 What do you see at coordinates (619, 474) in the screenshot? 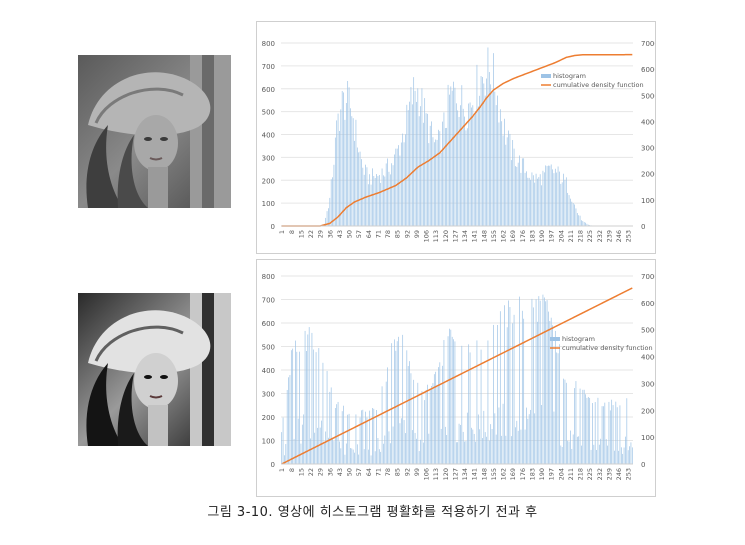
I see `x-tick-label: 246` at bounding box center [619, 474].